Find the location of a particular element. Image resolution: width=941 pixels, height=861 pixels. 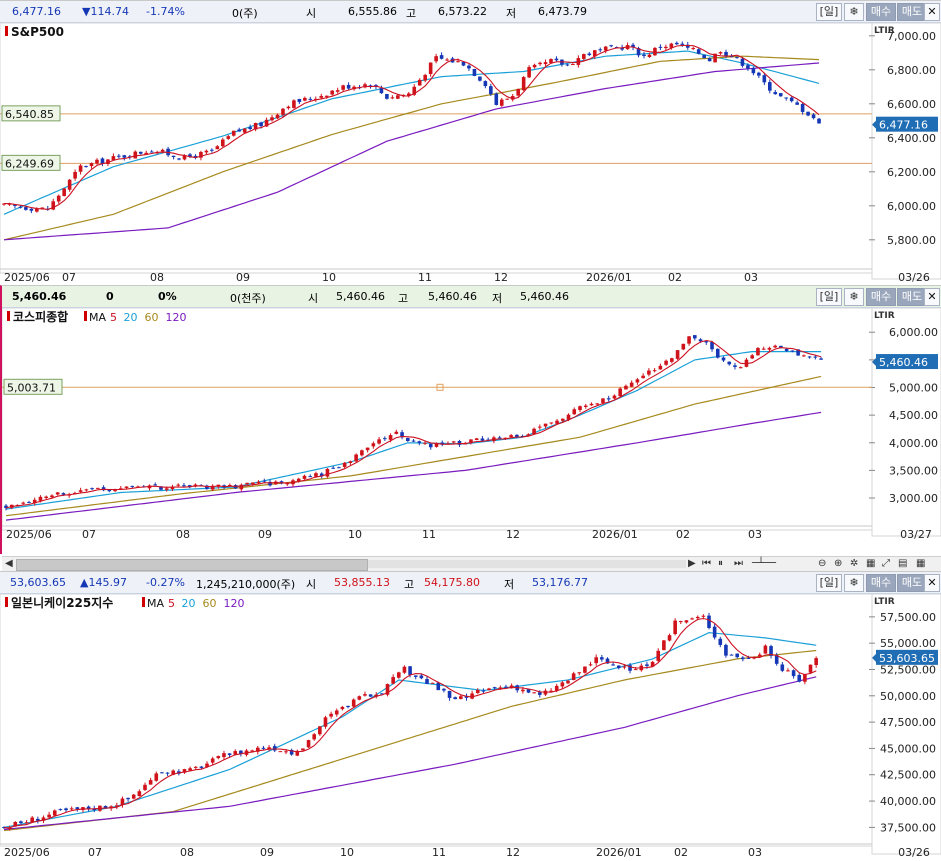

pause-icon: ⏸ is located at coordinates (720, 563).